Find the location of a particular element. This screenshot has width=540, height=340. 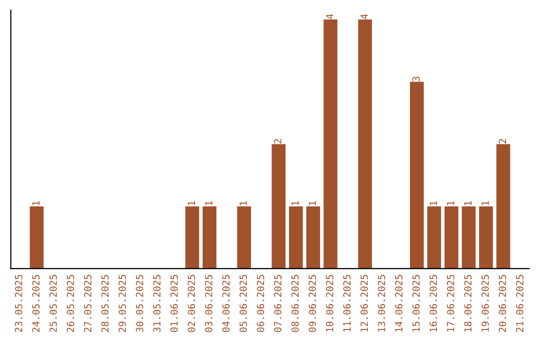

x-tick-label: 30.05.2025 is located at coordinates (140, 303).